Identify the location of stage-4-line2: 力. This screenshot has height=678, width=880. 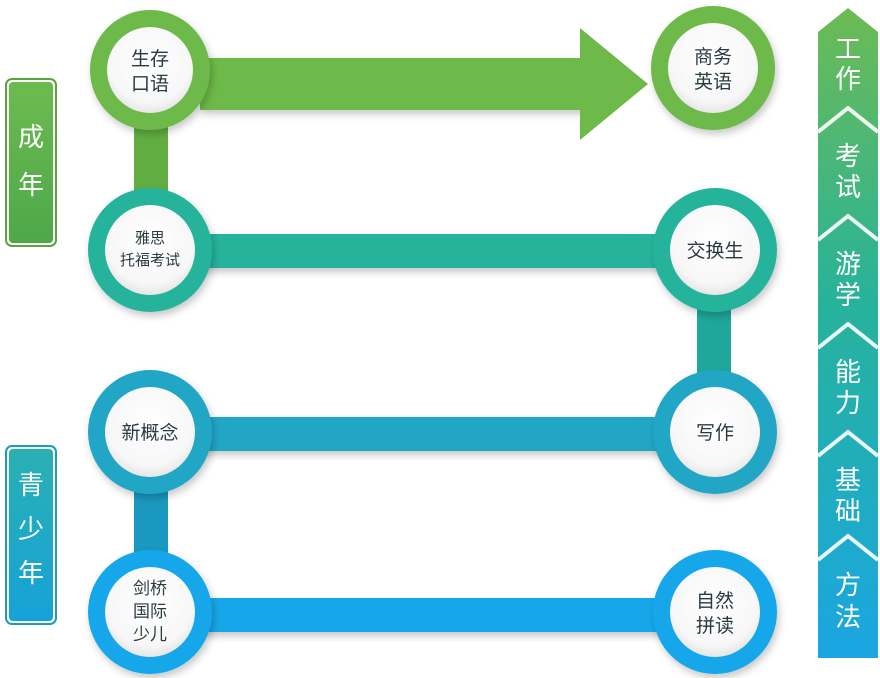
(848, 404).